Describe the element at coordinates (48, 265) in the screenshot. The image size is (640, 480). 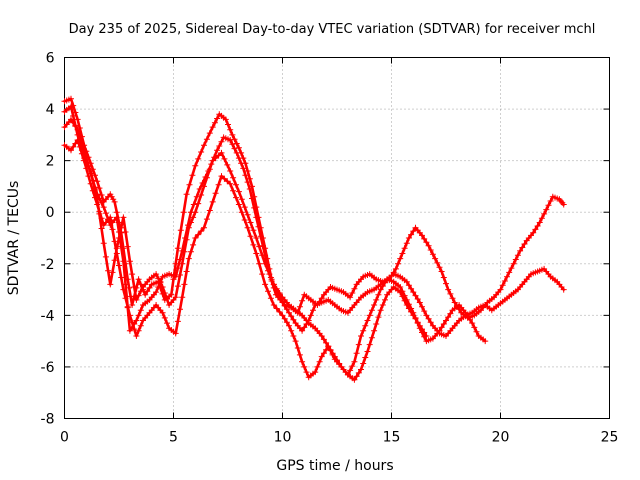
I see `y-tick-label: -2` at that location.